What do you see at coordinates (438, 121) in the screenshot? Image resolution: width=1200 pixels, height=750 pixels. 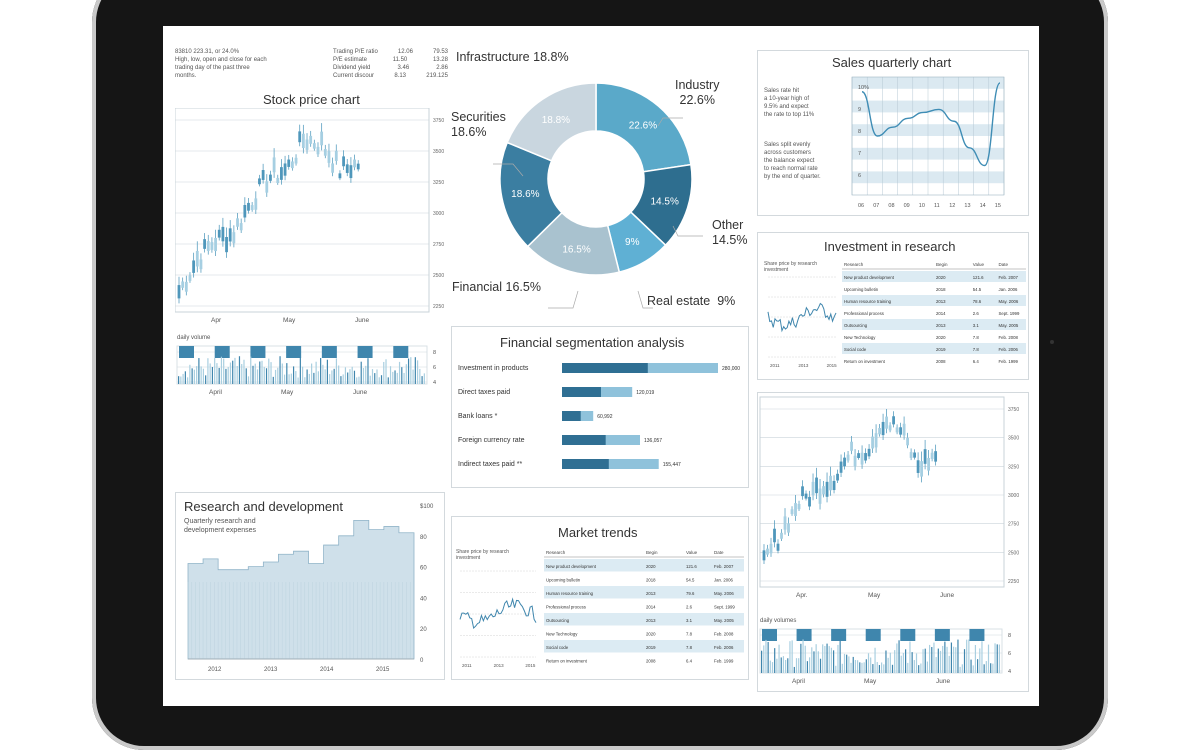 I see `y-tick-label: 3750` at bounding box center [438, 121].